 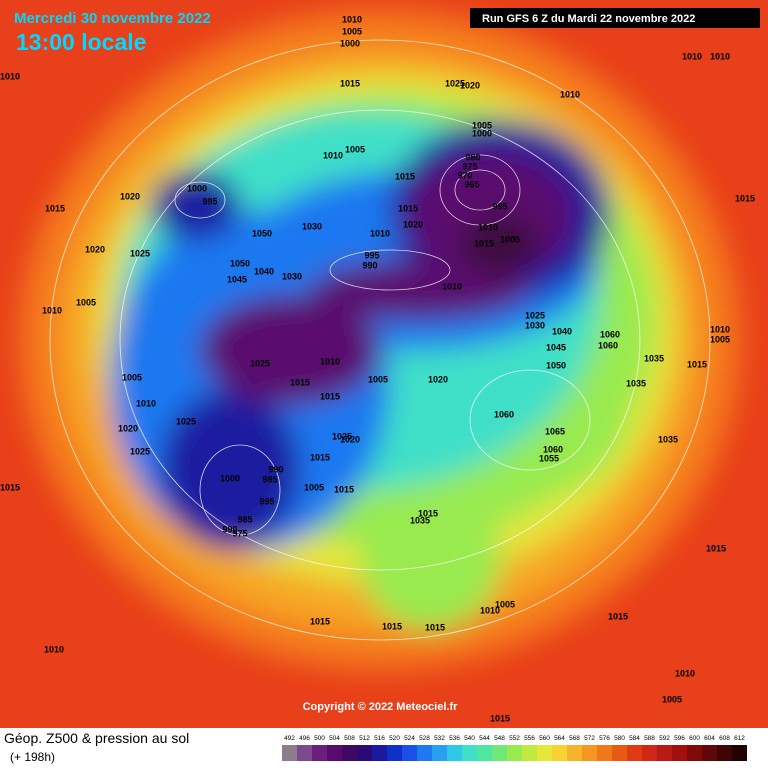 What do you see at coordinates (604, 738) in the screenshot?
I see `scale-label: 576` at bounding box center [604, 738].